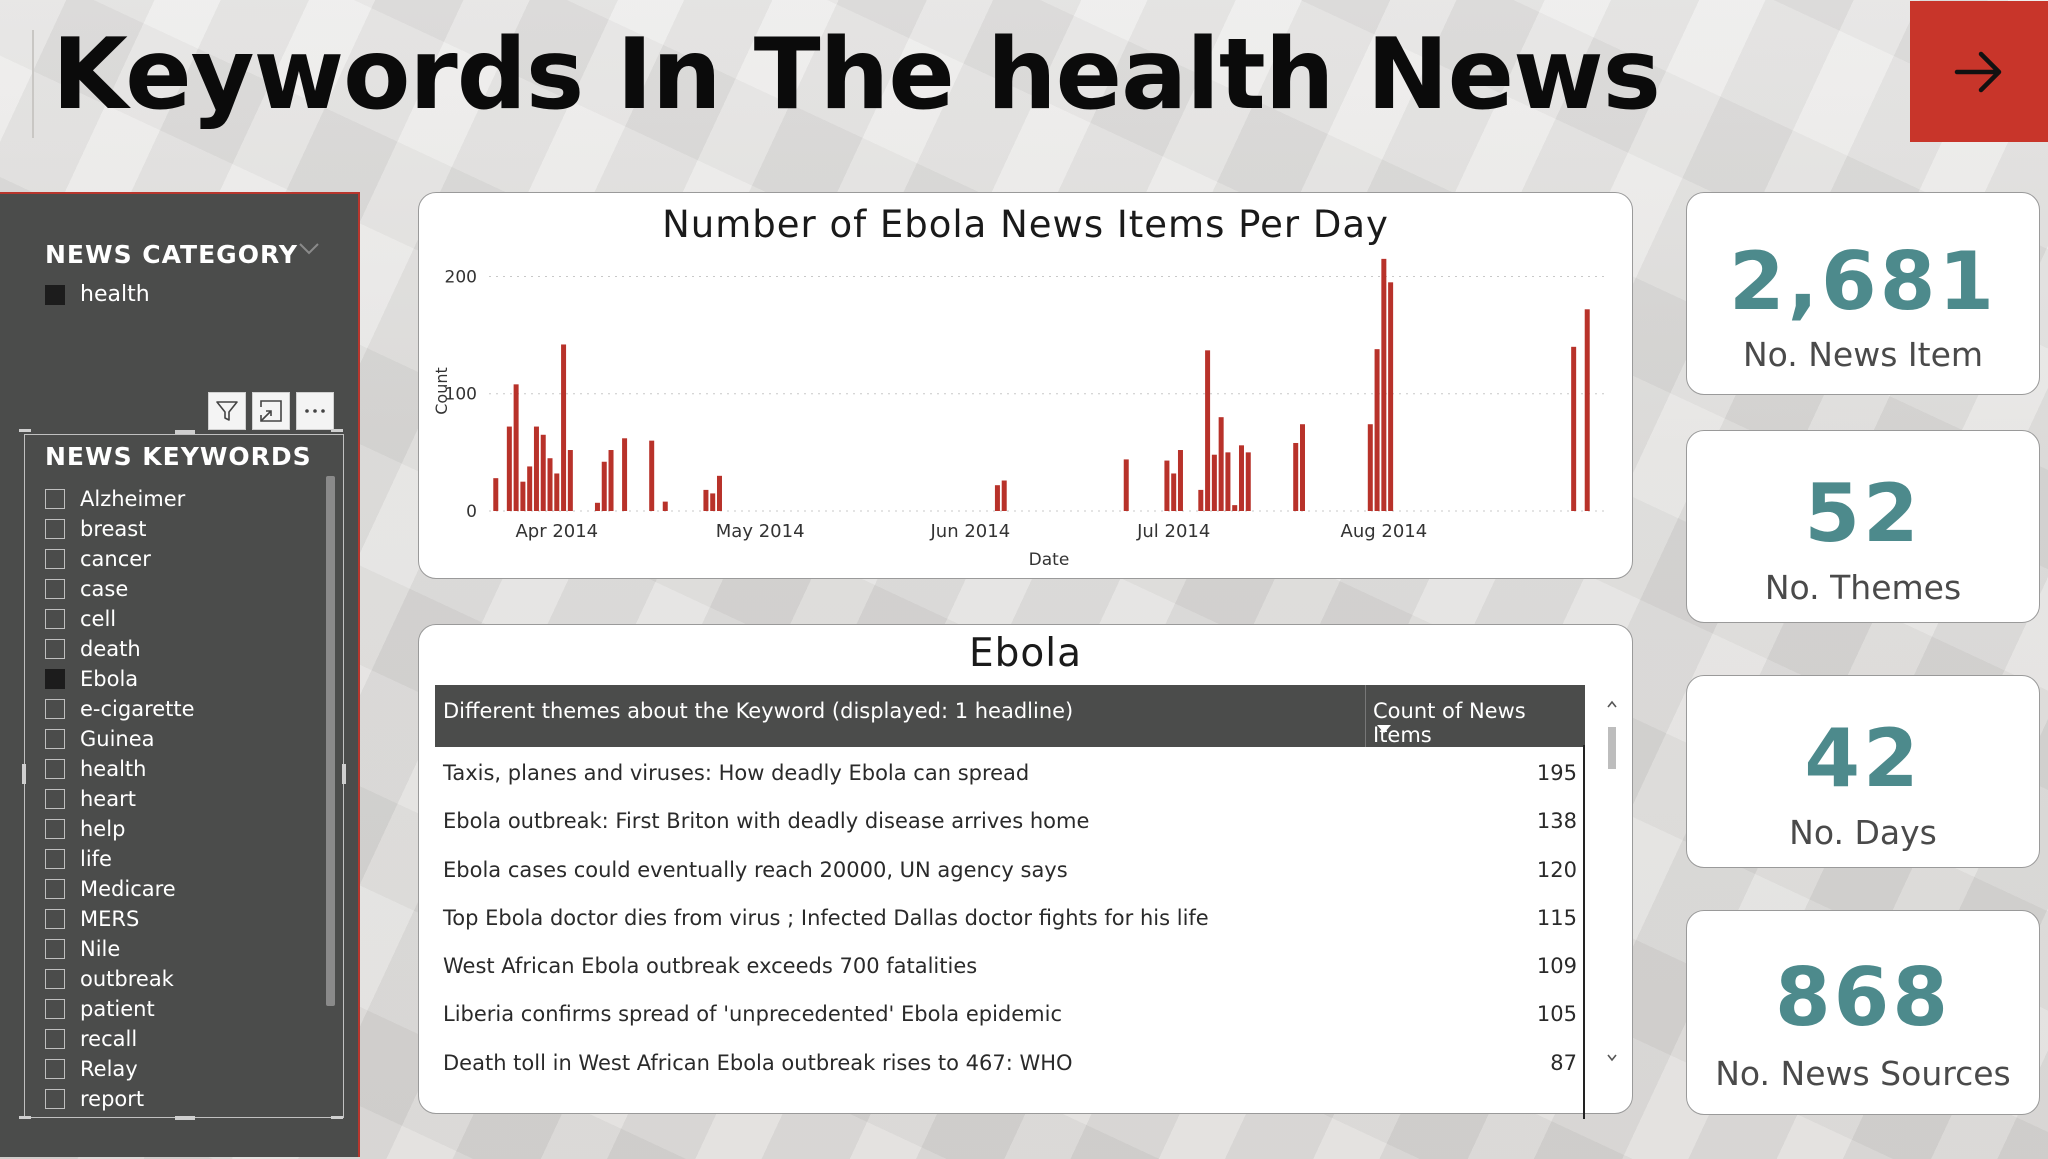 This screenshot has height=1159, width=2048. What do you see at coordinates (97, 294) in the screenshot?
I see `category-item-health: health` at bounding box center [97, 294].